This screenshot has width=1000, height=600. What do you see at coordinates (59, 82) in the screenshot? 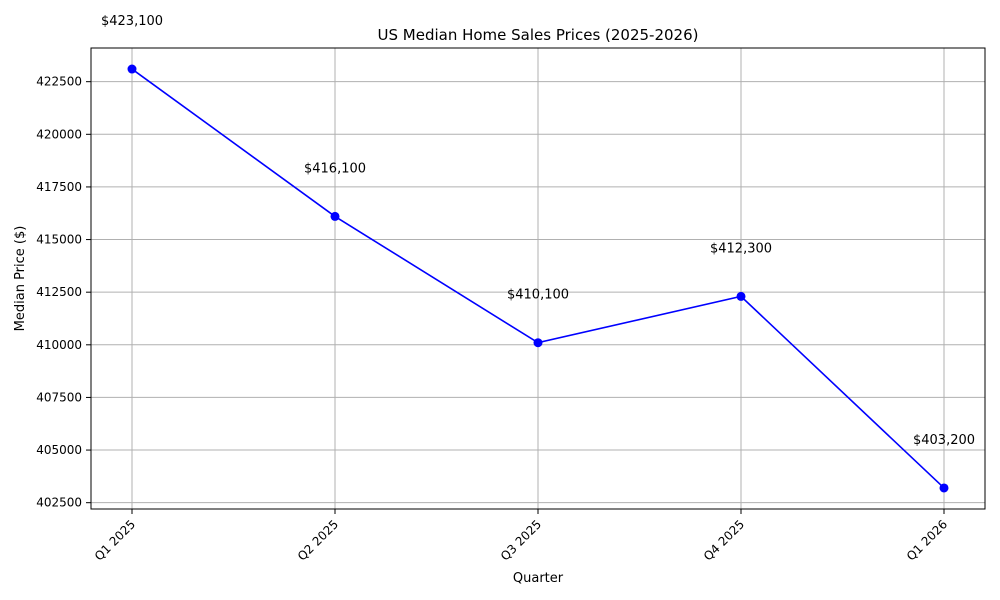
I see `y-tick-label: 422500` at bounding box center [59, 82].